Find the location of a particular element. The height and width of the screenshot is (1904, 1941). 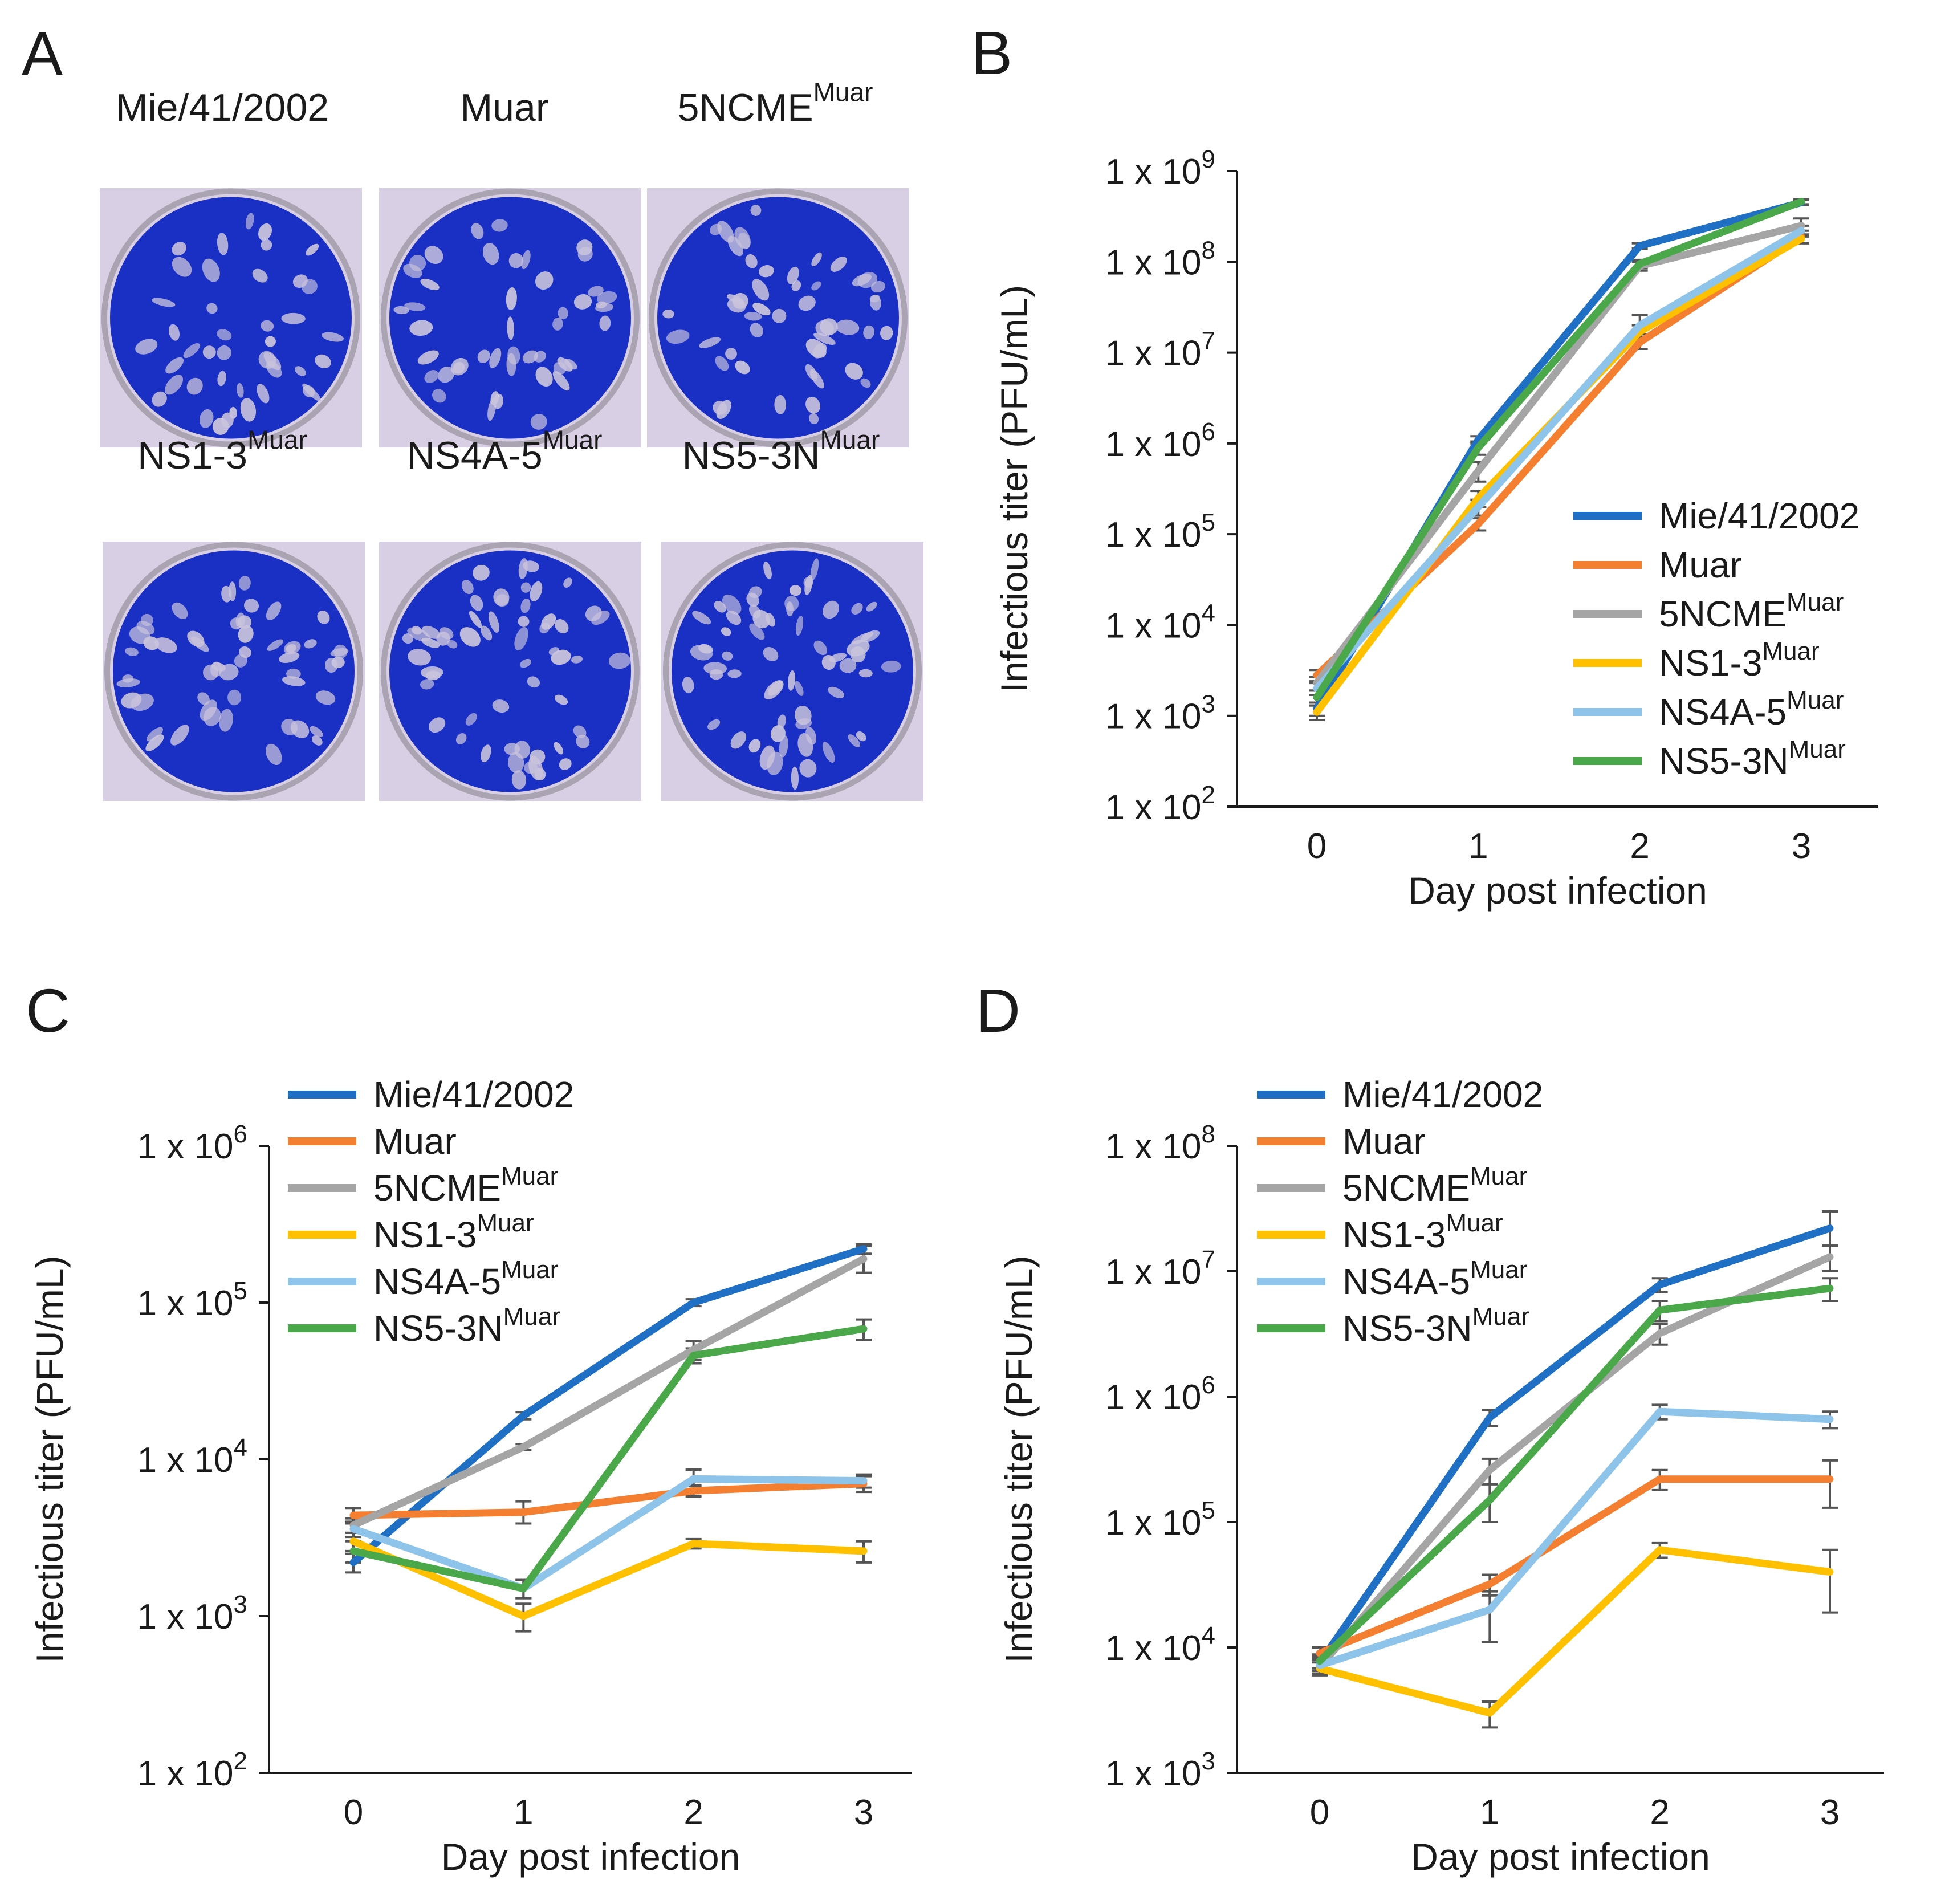

plaque-well-mie-41-2002 is located at coordinates (231, 317).